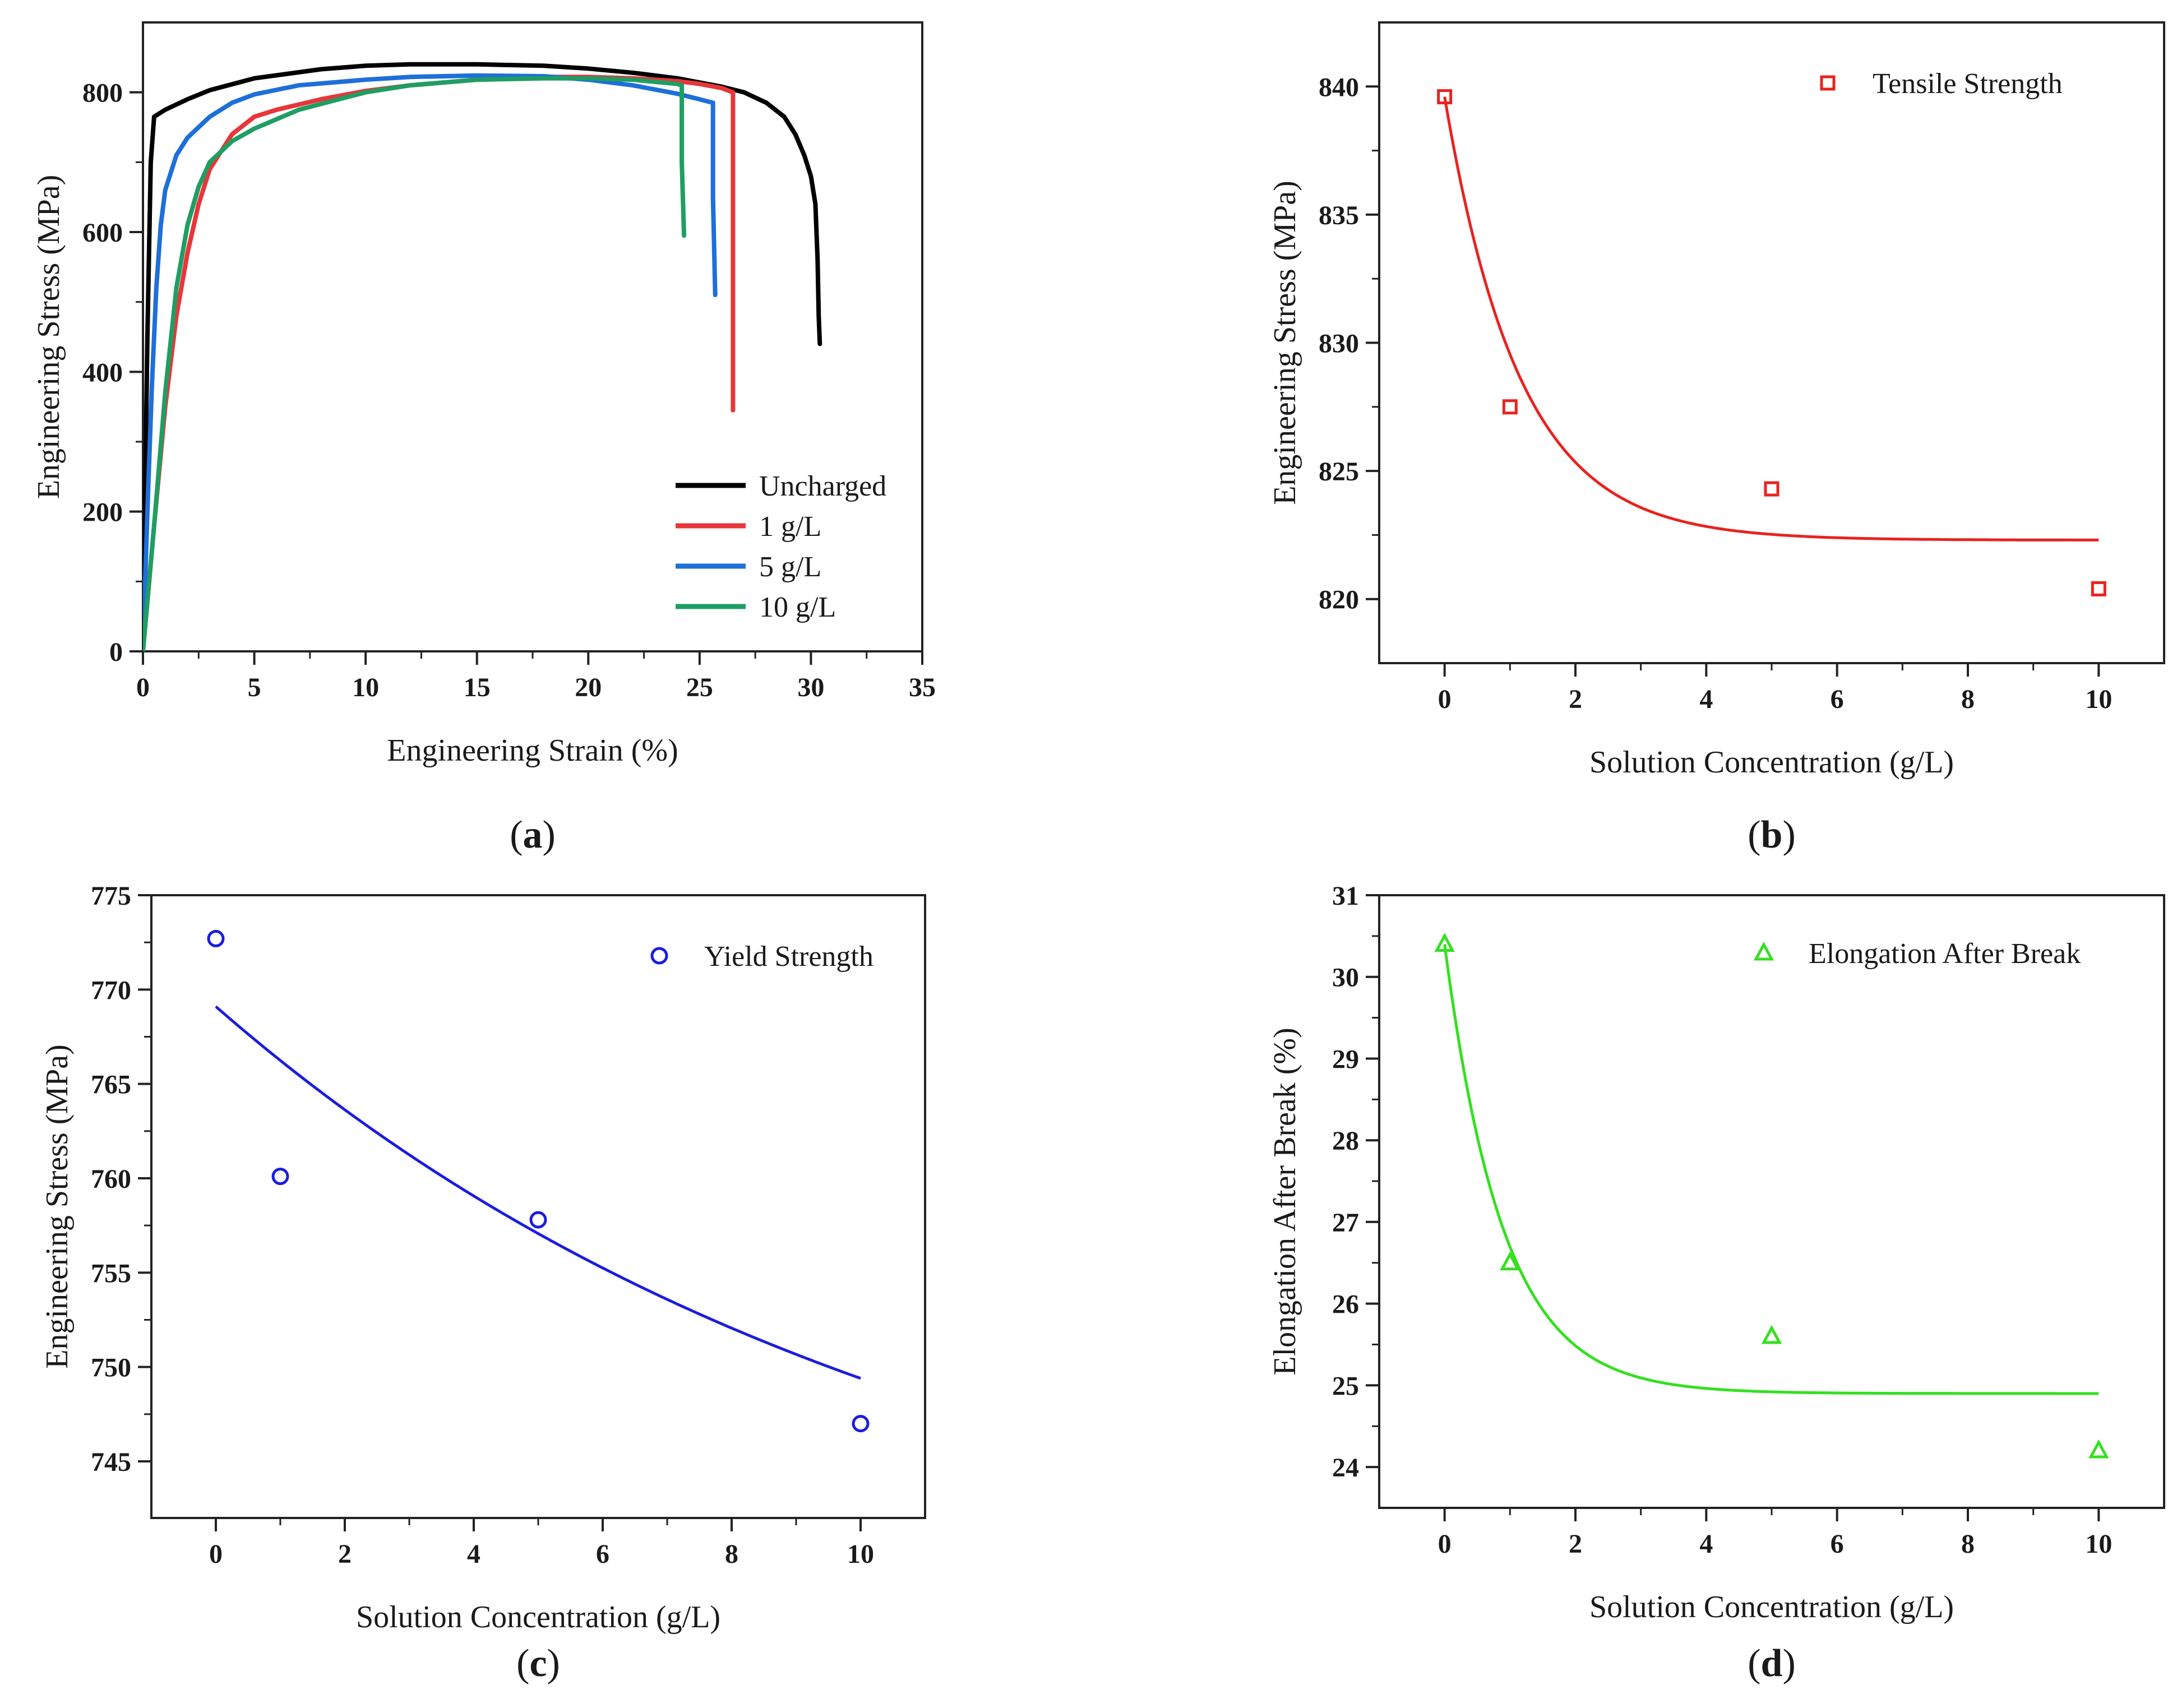 Image resolution: width=2177 pixels, height=1708 pixels. What do you see at coordinates (1345, 896) in the screenshot?
I see `y-tick-label: 31` at bounding box center [1345, 896].